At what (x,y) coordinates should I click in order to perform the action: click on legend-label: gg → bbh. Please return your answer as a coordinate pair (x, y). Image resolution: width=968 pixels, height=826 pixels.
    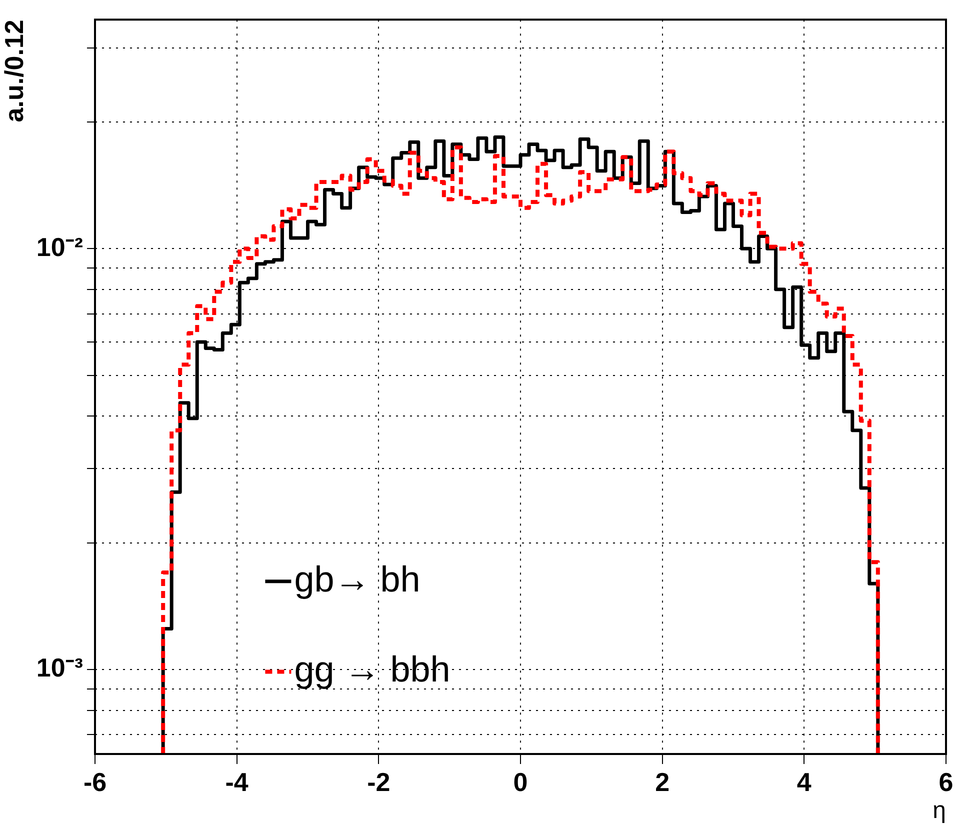
    Looking at the image, I should click on (372, 669).